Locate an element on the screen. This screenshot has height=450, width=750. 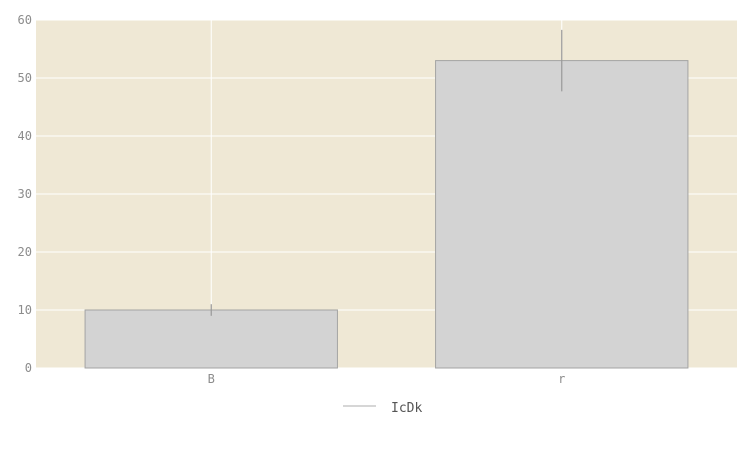
y-tick-label-10: 10 is located at coordinates (25, 310).